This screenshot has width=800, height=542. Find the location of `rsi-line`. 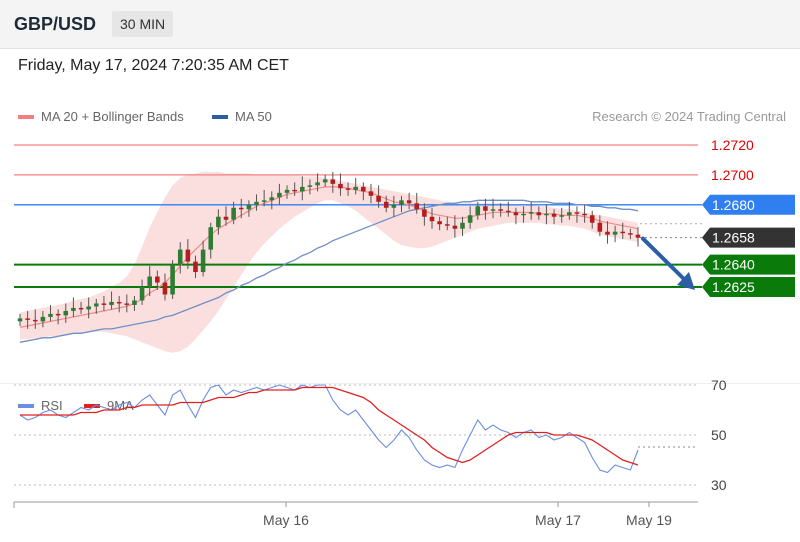

rsi-line is located at coordinates (329, 429).